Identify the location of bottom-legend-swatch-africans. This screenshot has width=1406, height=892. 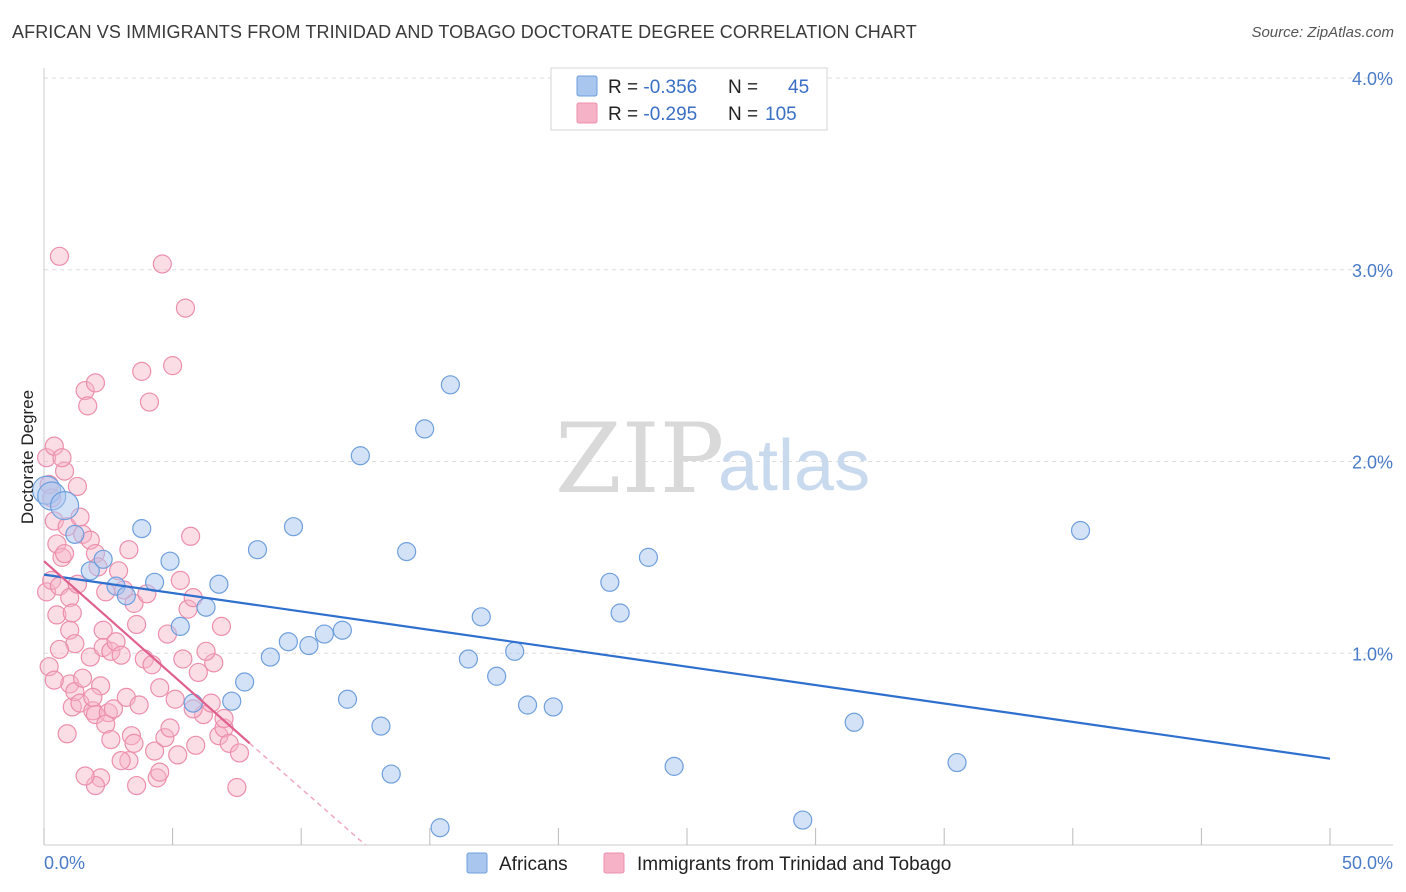
(477, 863).